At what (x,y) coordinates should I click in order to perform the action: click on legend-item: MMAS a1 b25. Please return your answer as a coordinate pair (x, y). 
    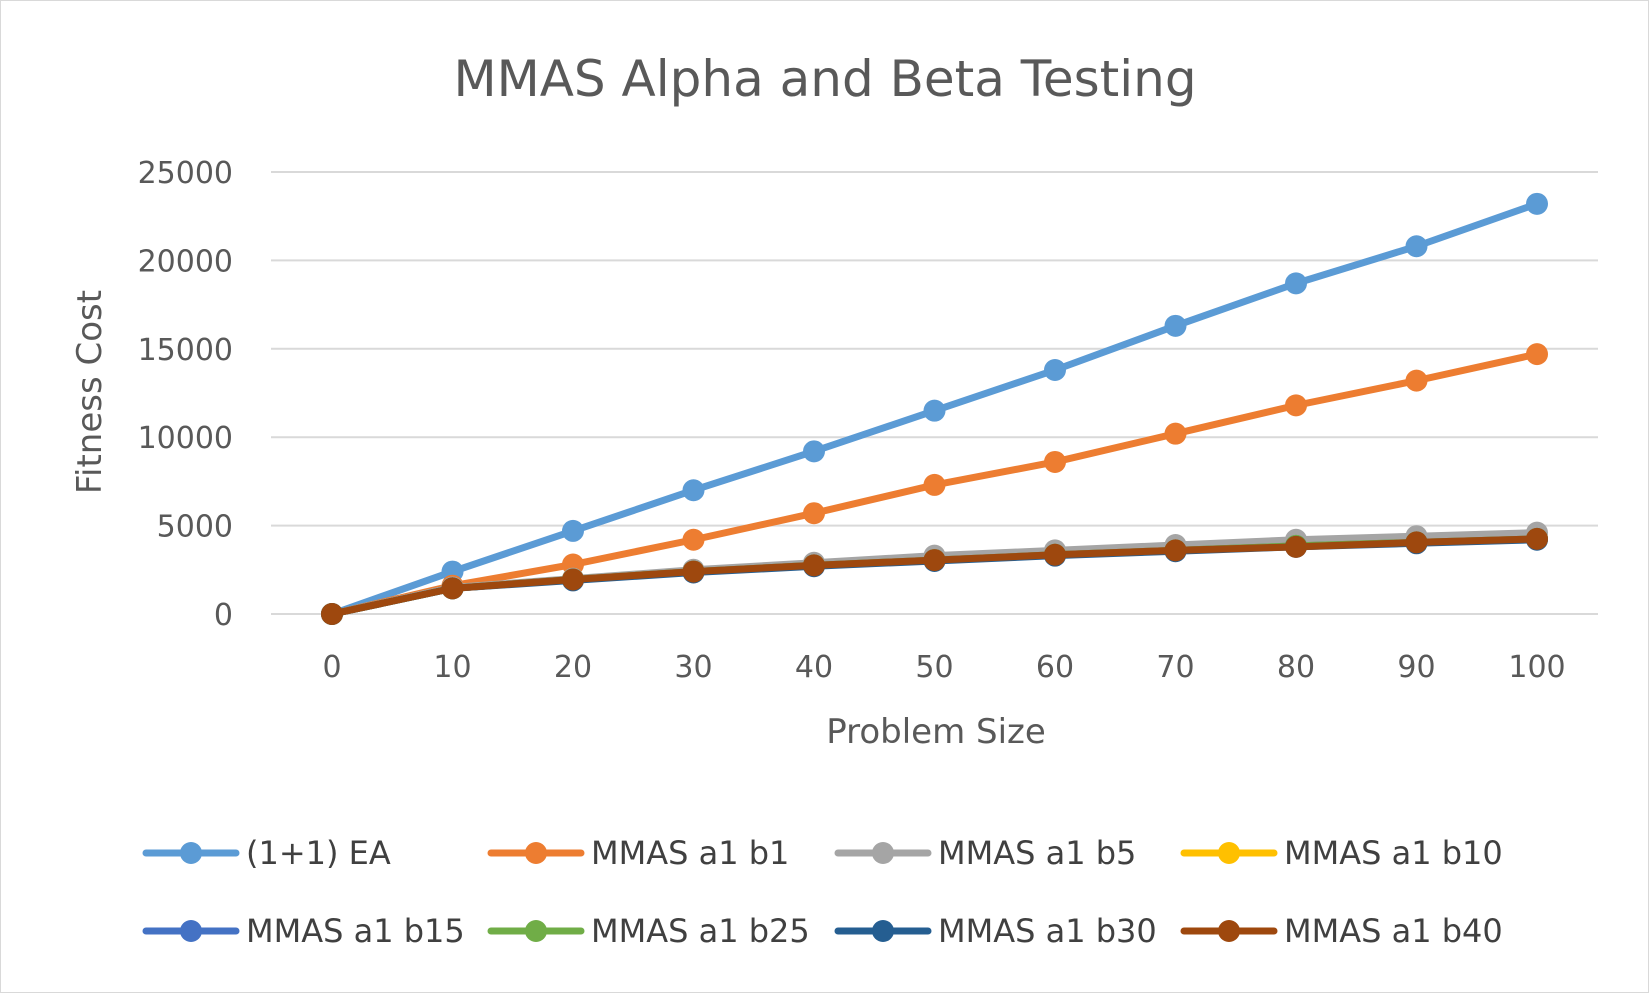
    Looking at the image, I should click on (648, 931).